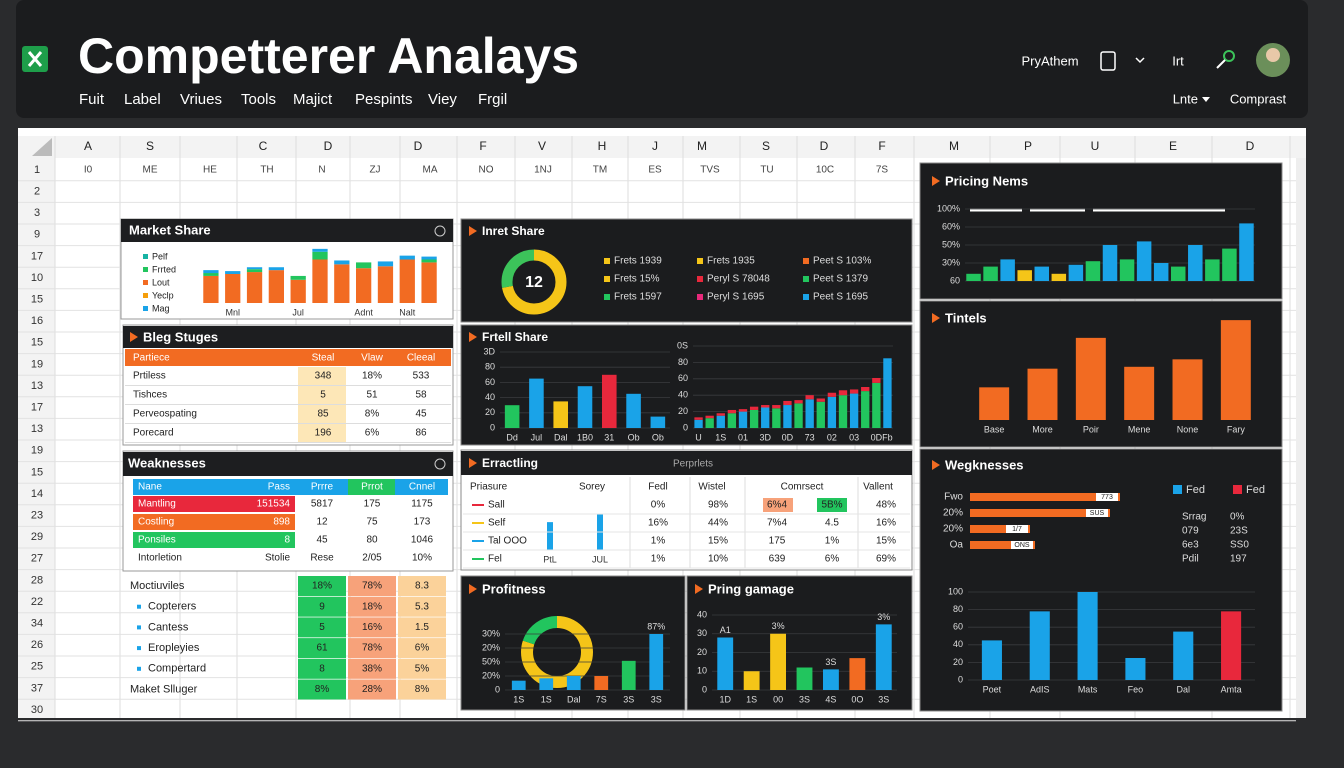 This screenshot has height=768, width=1344. Describe the element at coordinates (322, 586) in the screenshot. I see `table-cell: 18%` at that location.